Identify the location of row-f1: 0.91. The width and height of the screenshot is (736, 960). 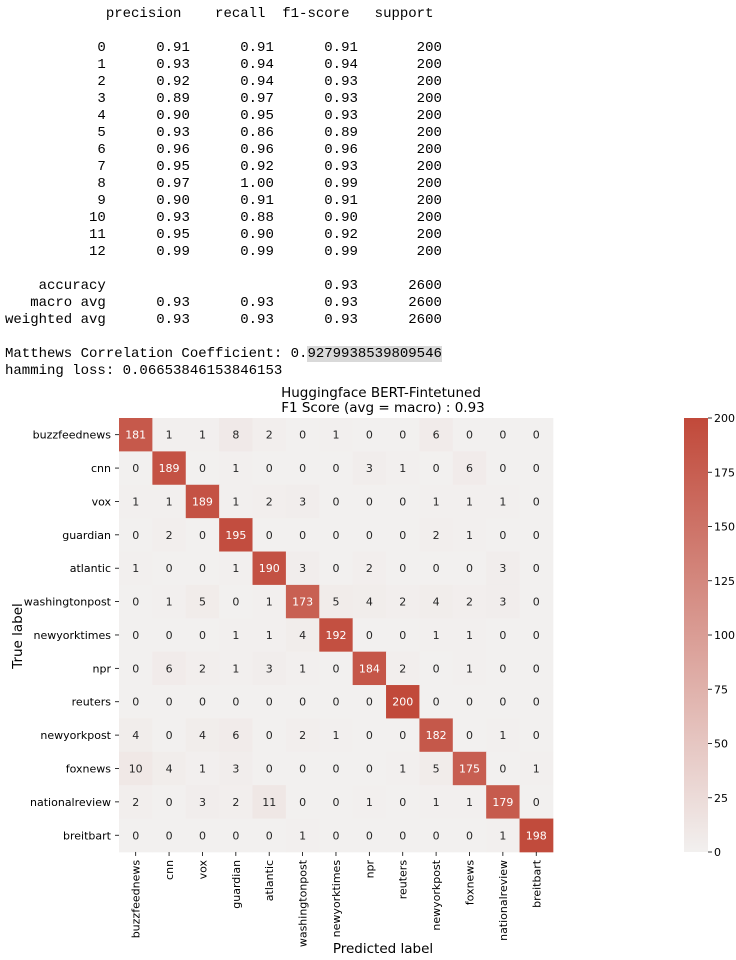
(315, 201).